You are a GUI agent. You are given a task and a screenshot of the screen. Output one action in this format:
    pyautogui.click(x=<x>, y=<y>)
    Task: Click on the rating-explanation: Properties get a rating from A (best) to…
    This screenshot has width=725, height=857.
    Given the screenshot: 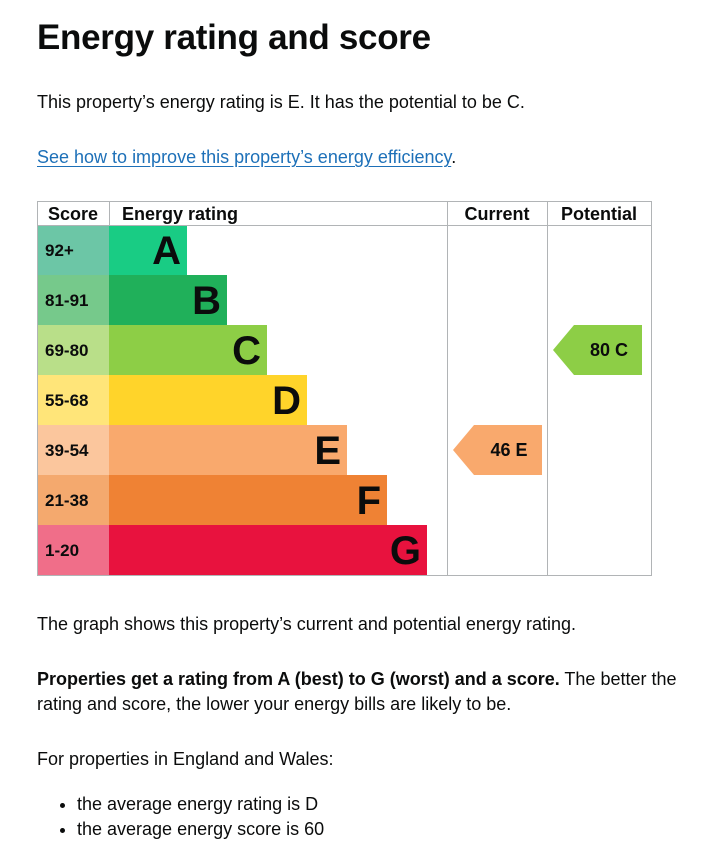 What is the action you would take?
    pyautogui.click(x=357, y=692)
    